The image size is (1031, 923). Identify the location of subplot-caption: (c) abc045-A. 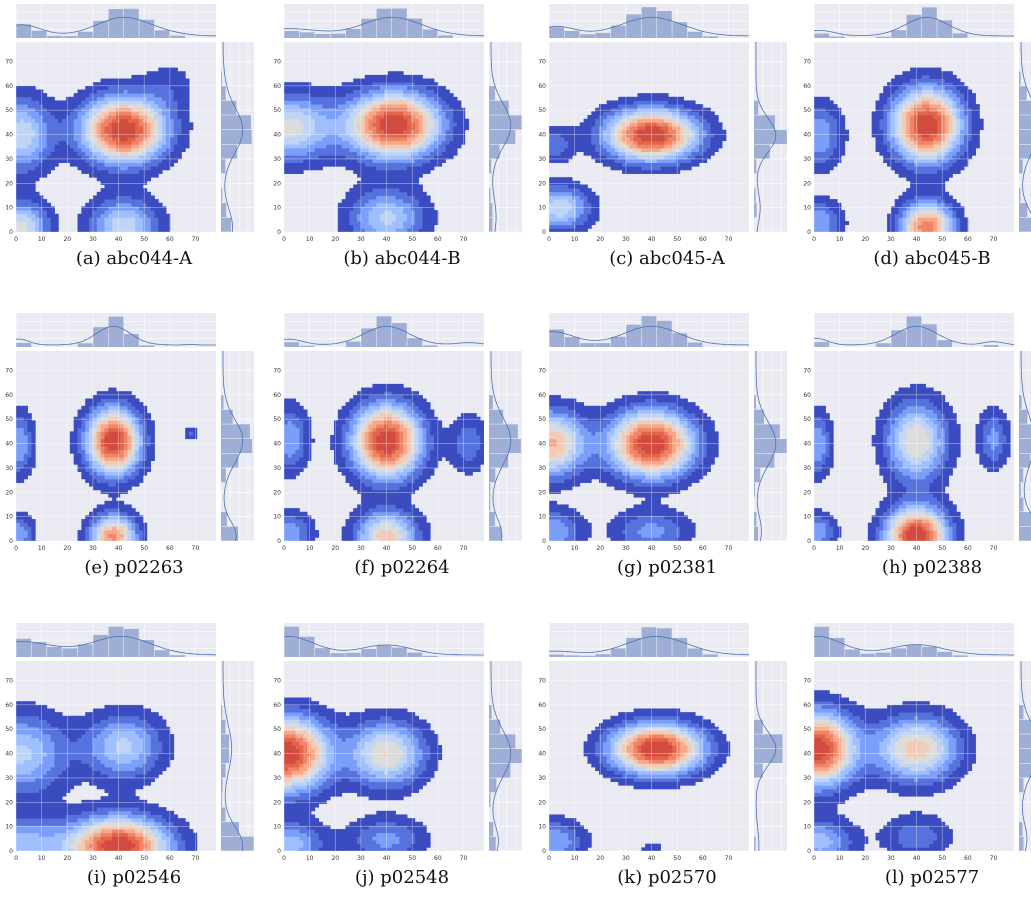
(667, 258).